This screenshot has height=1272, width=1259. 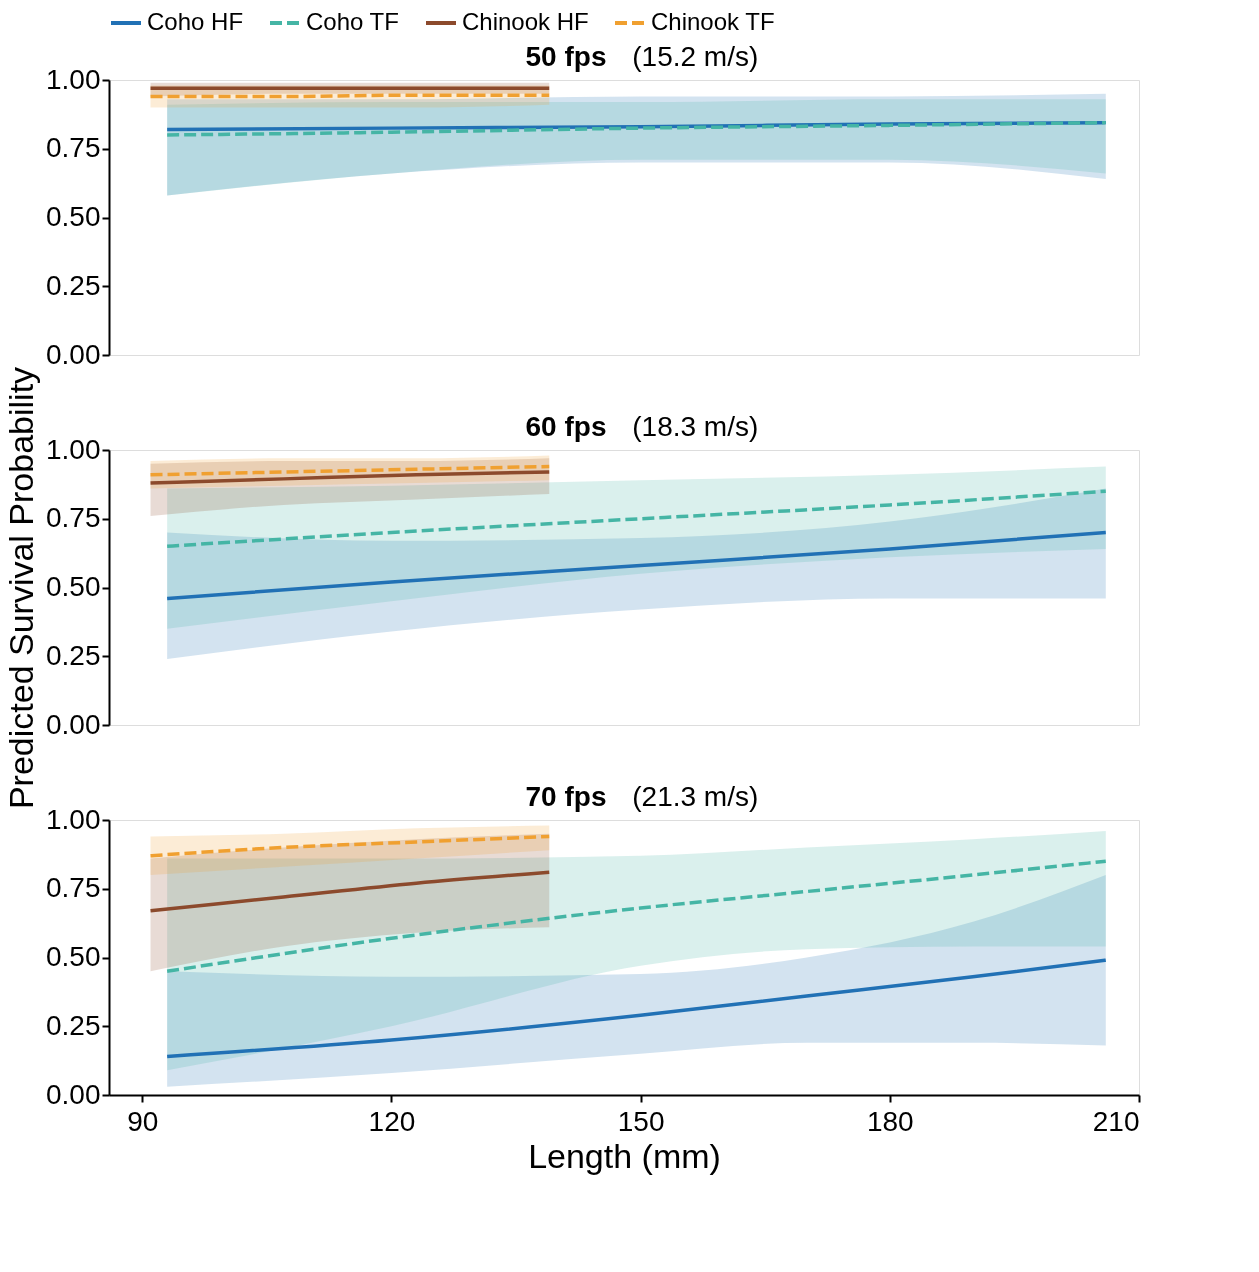 What do you see at coordinates (695, 796) in the screenshot?
I see `chart-subtitle: (21.3 m/s)` at bounding box center [695, 796].